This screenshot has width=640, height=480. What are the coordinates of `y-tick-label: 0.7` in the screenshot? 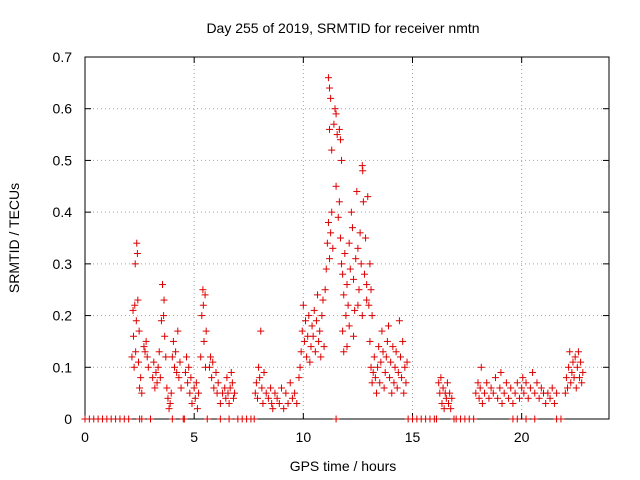 It's located at (63, 57).